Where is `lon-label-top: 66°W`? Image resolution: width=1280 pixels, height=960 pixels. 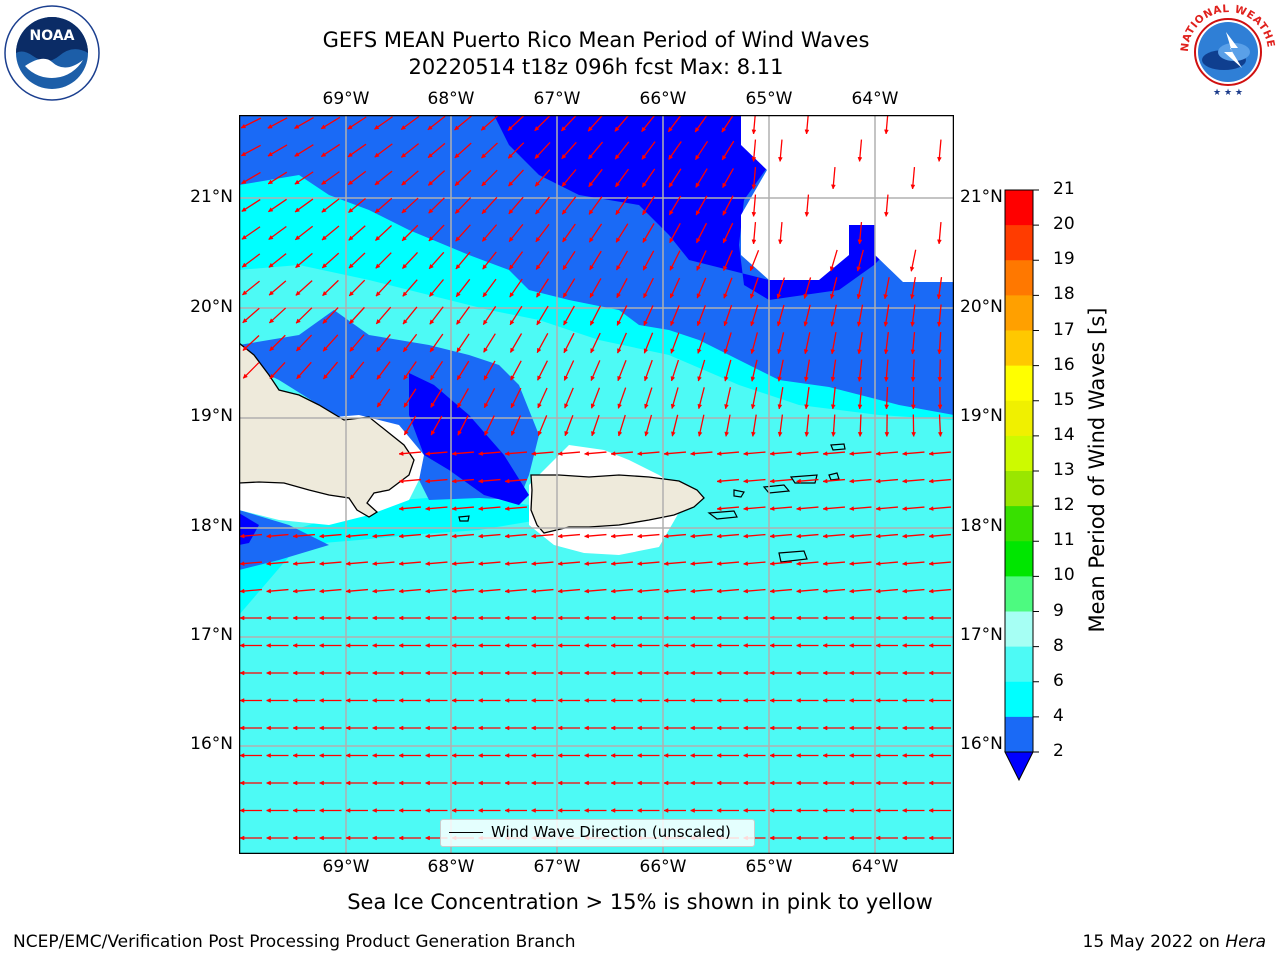 lon-label-top: 66°W is located at coordinates (663, 99).